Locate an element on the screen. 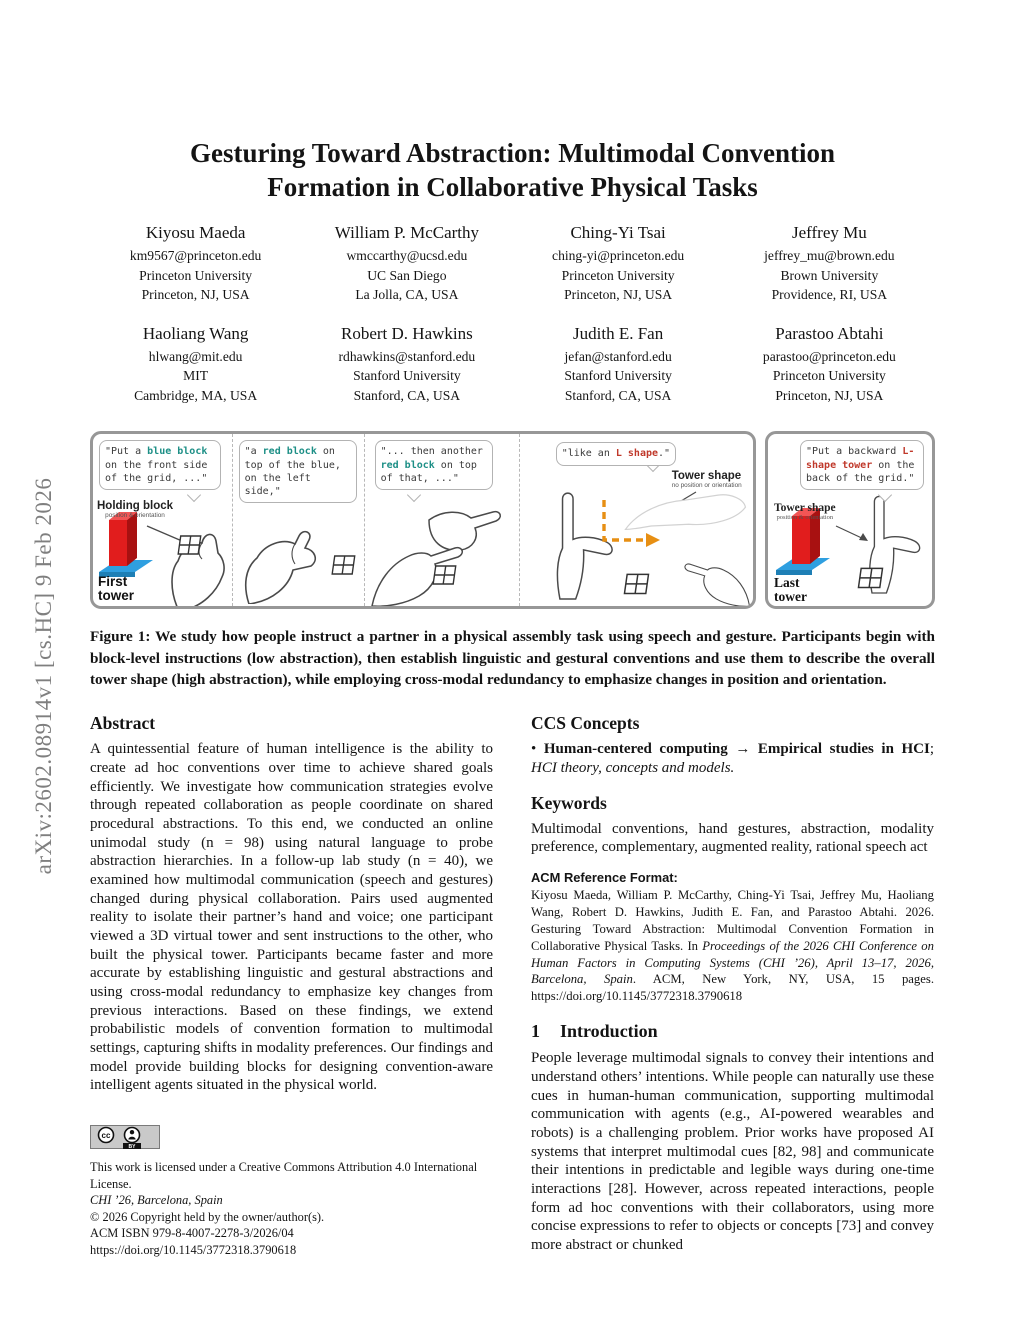  author-location: Providence, RI, USA is located at coordinates (829, 295).